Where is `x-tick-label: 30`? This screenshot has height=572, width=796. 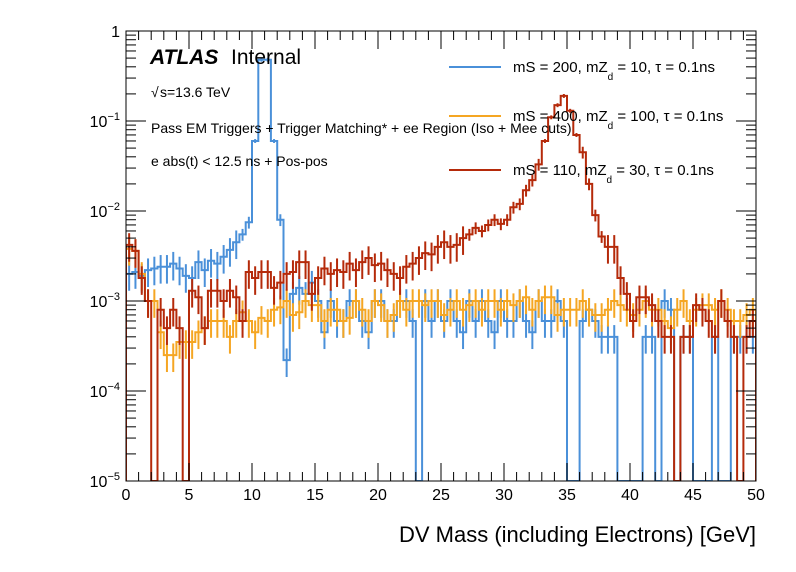 x-tick-label: 30 is located at coordinates (504, 495).